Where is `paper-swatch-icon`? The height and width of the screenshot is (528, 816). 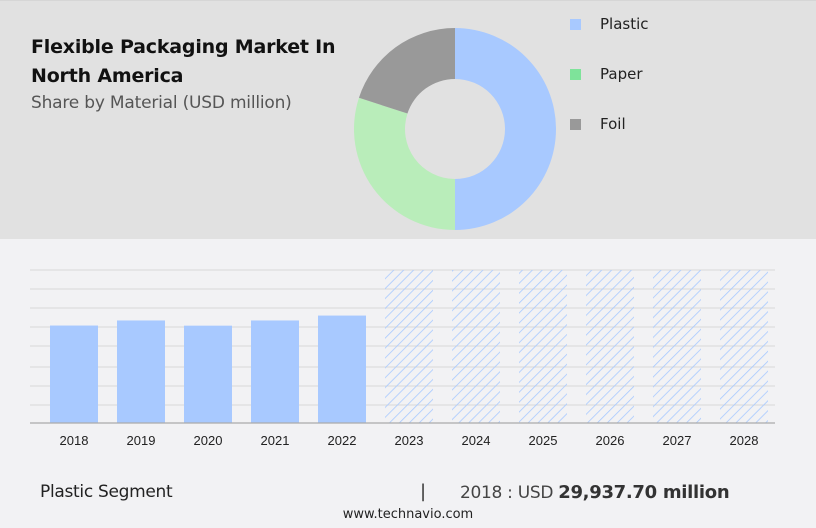 paper-swatch-icon is located at coordinates (575, 74).